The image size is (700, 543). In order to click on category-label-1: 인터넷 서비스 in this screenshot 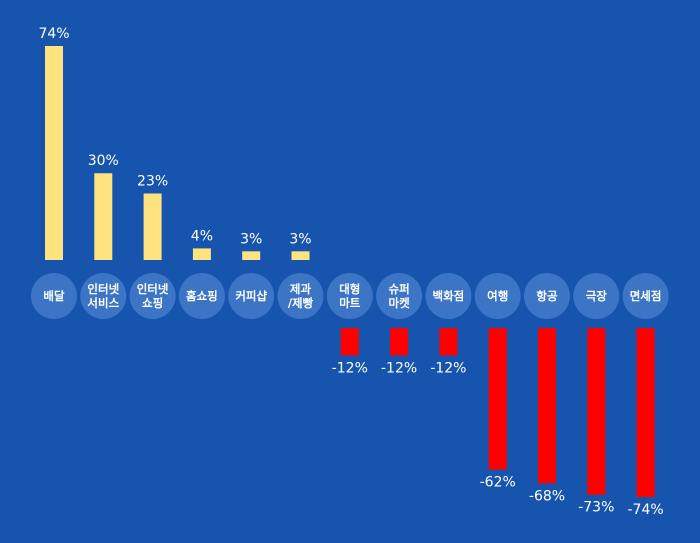, I will do `click(103, 296)`.